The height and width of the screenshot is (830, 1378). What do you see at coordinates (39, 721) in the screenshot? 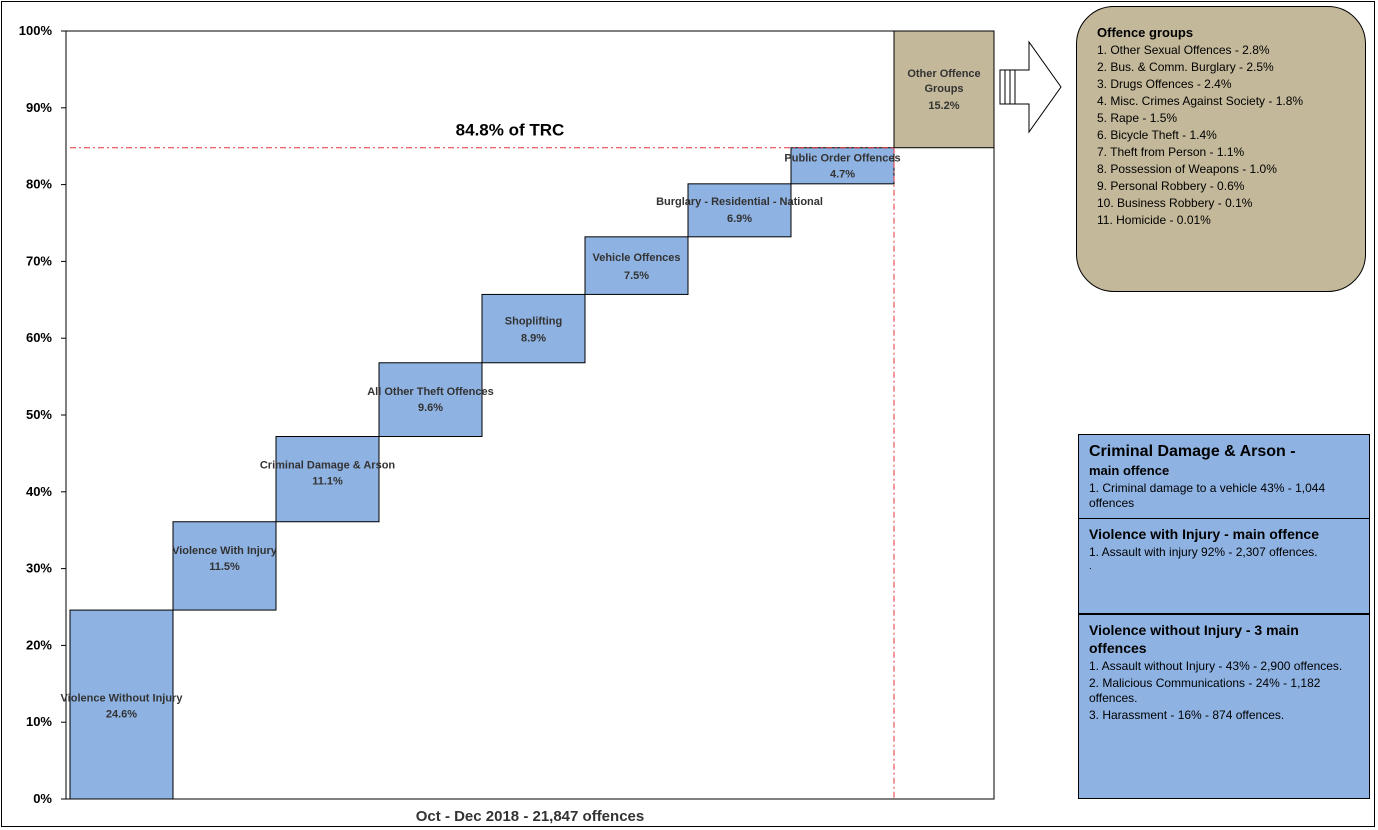
I see `y-tick-label: 10%` at bounding box center [39, 721].